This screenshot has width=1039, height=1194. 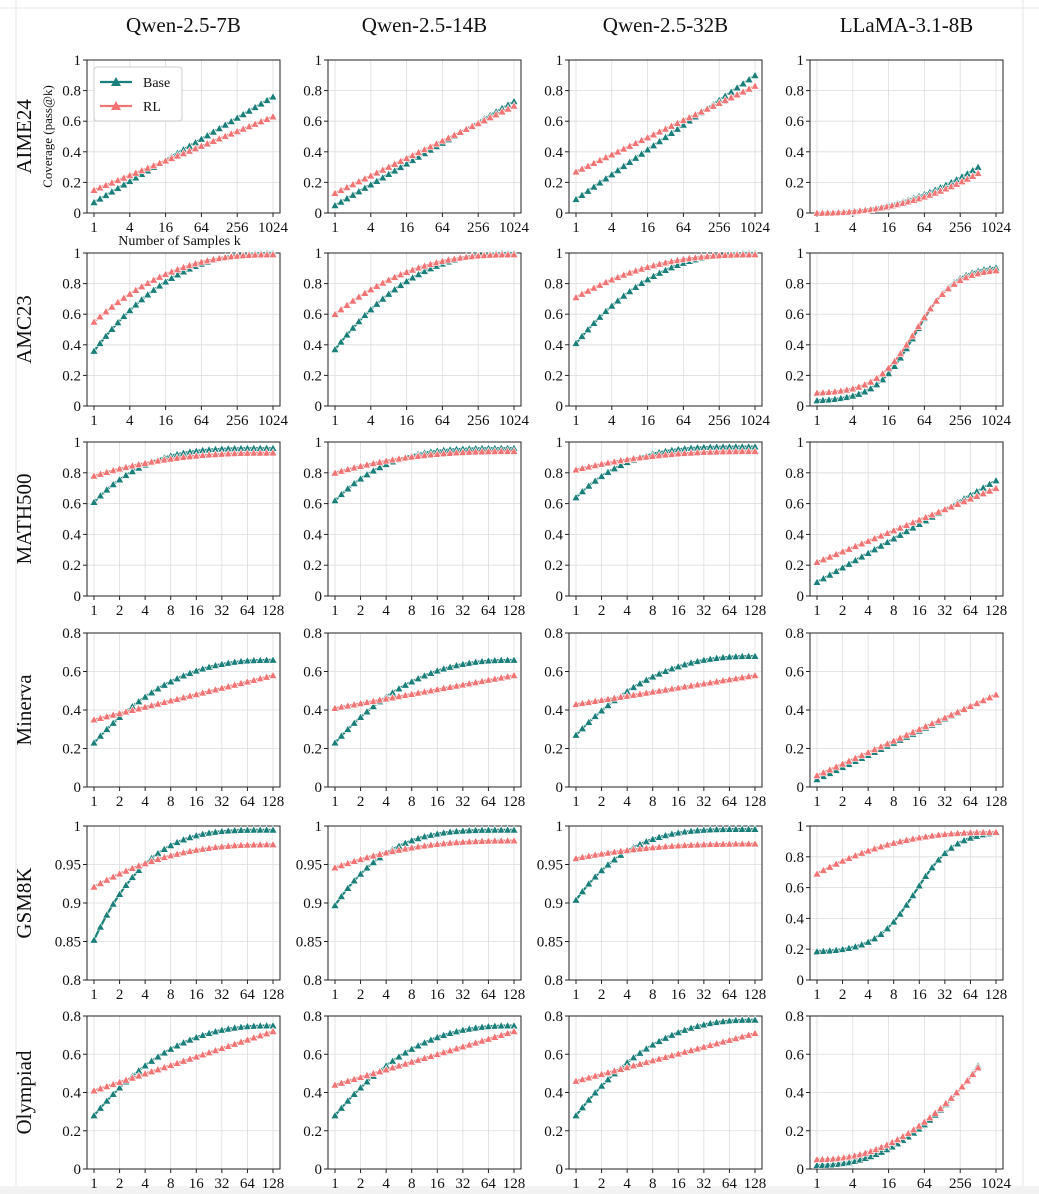 What do you see at coordinates (71, 1055) in the screenshot?
I see `y-tick-label: 0.6` at bounding box center [71, 1055].